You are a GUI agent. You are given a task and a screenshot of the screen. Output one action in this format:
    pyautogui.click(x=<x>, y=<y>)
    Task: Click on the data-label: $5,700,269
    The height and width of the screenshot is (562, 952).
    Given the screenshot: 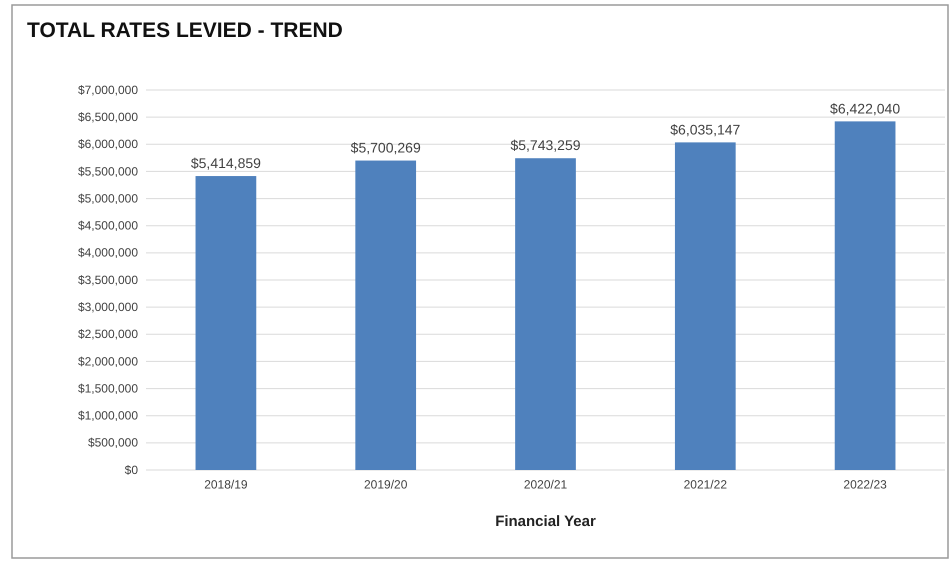 What is the action you would take?
    pyautogui.click(x=385, y=148)
    